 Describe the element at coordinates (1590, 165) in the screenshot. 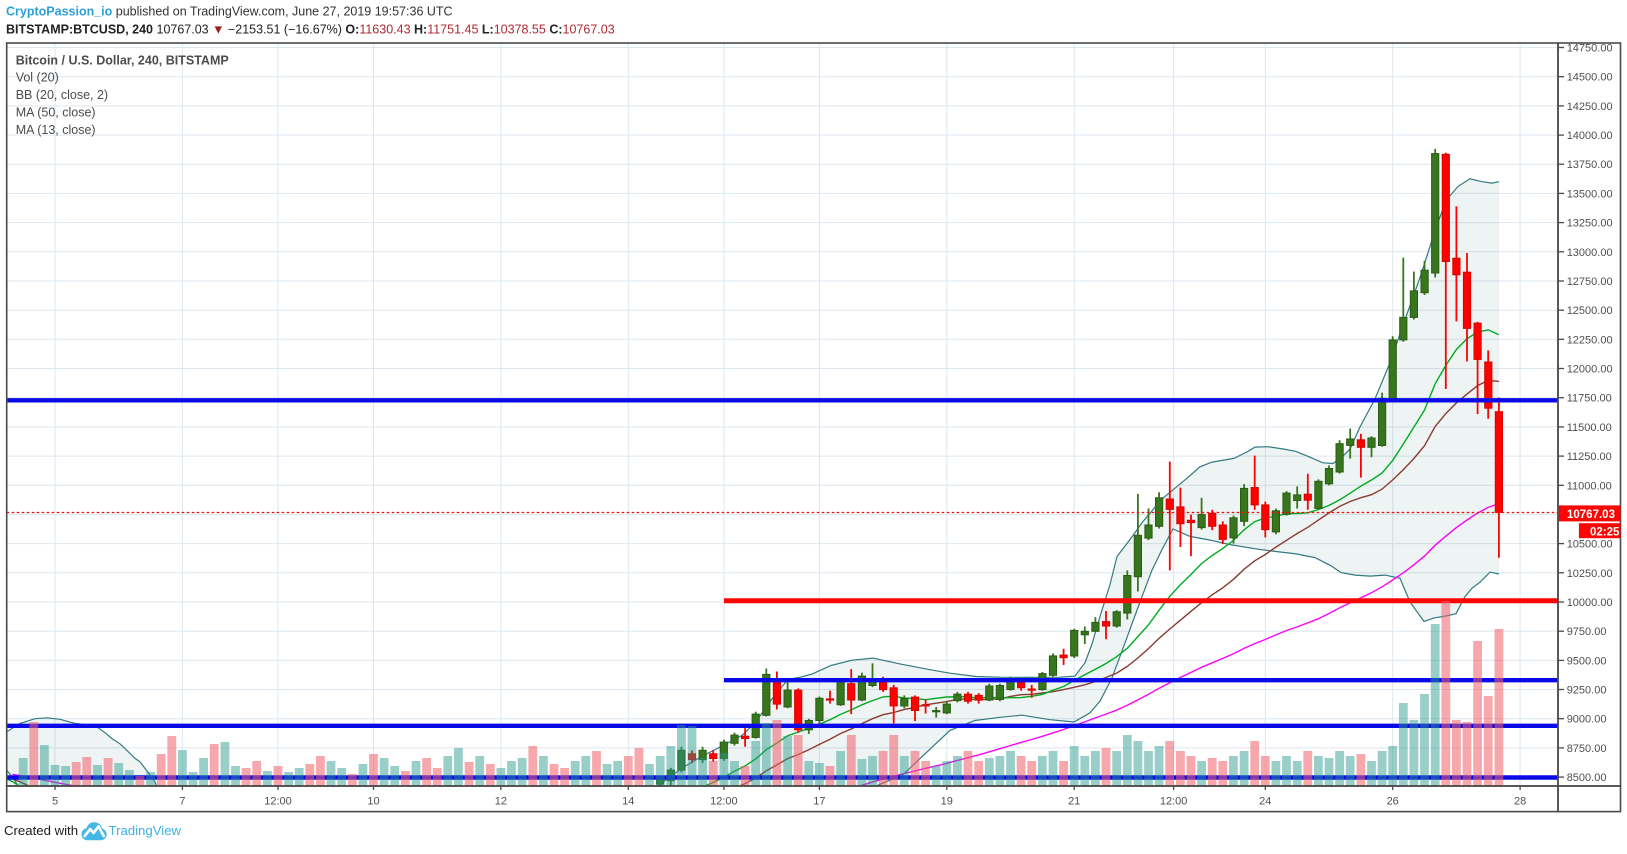

I see `svg-text: 13750.00` at that location.